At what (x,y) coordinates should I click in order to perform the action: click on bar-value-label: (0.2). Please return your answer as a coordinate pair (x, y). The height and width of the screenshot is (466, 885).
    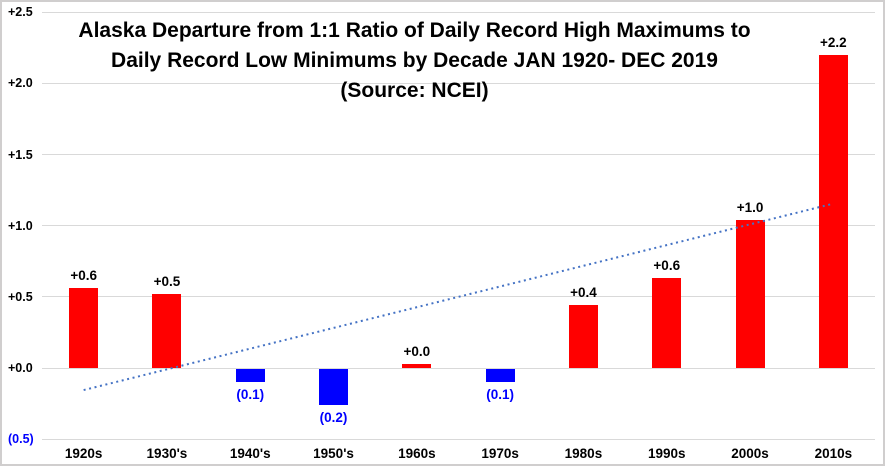
    Looking at the image, I should click on (333, 417).